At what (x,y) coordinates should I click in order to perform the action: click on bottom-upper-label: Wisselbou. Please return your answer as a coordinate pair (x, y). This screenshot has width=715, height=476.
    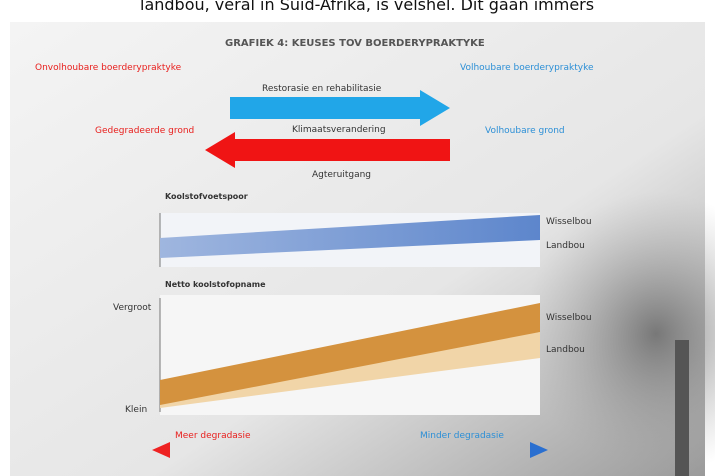
    Looking at the image, I should click on (569, 318).